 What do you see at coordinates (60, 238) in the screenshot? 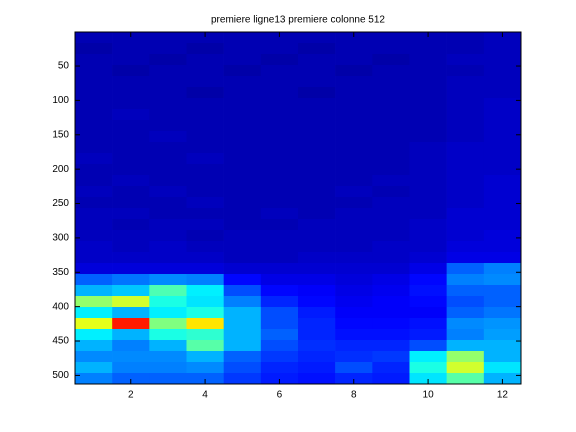
I see `y-tick-label: 300` at bounding box center [60, 238].